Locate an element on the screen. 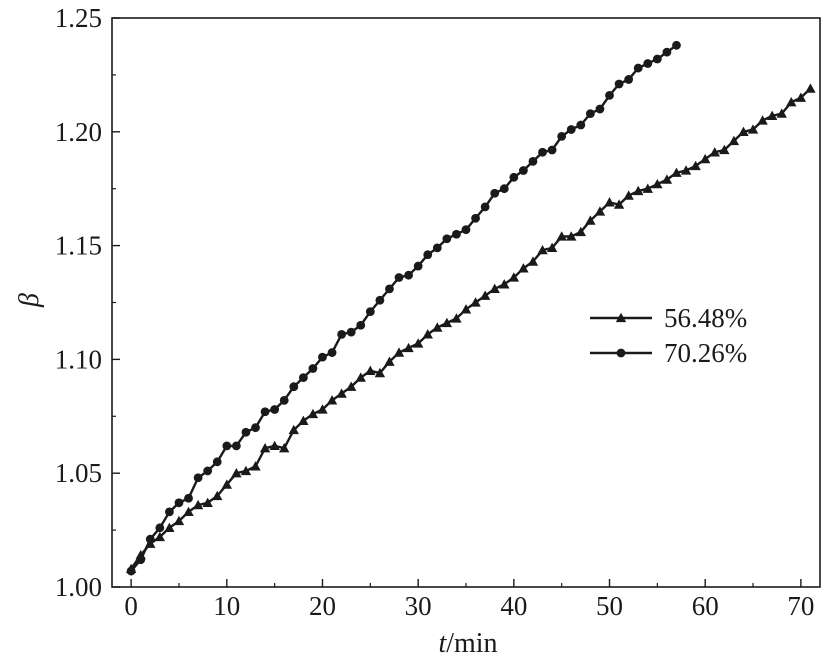 This screenshot has height=660, width=827. x-tick-label: 70 is located at coordinates (800, 606).